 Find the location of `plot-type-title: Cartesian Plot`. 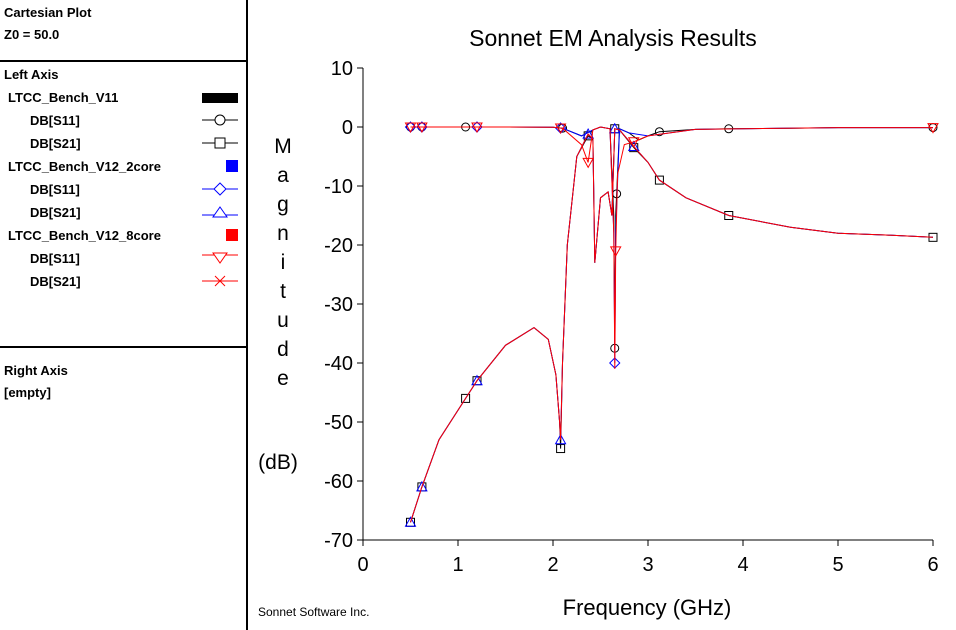

plot-type-title: Cartesian Plot is located at coordinates (48, 12).